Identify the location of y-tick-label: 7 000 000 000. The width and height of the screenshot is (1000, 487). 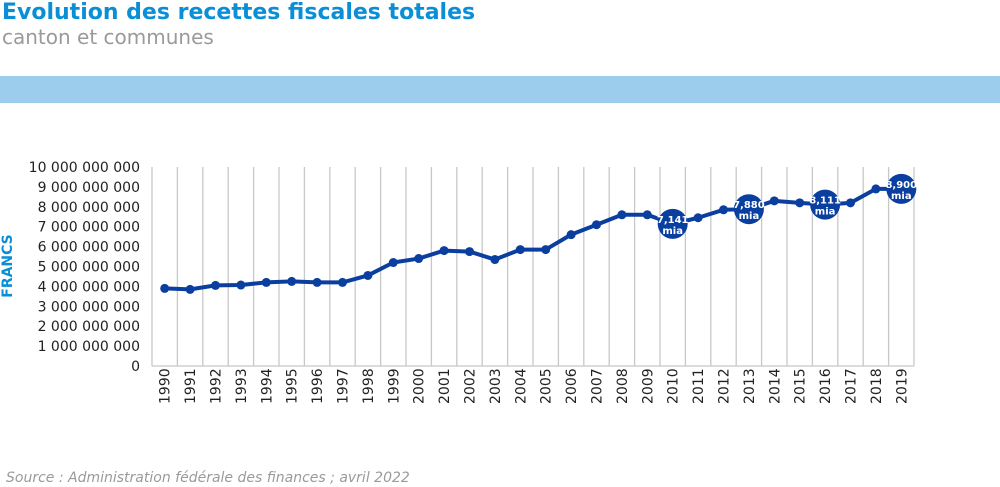
(89, 228).